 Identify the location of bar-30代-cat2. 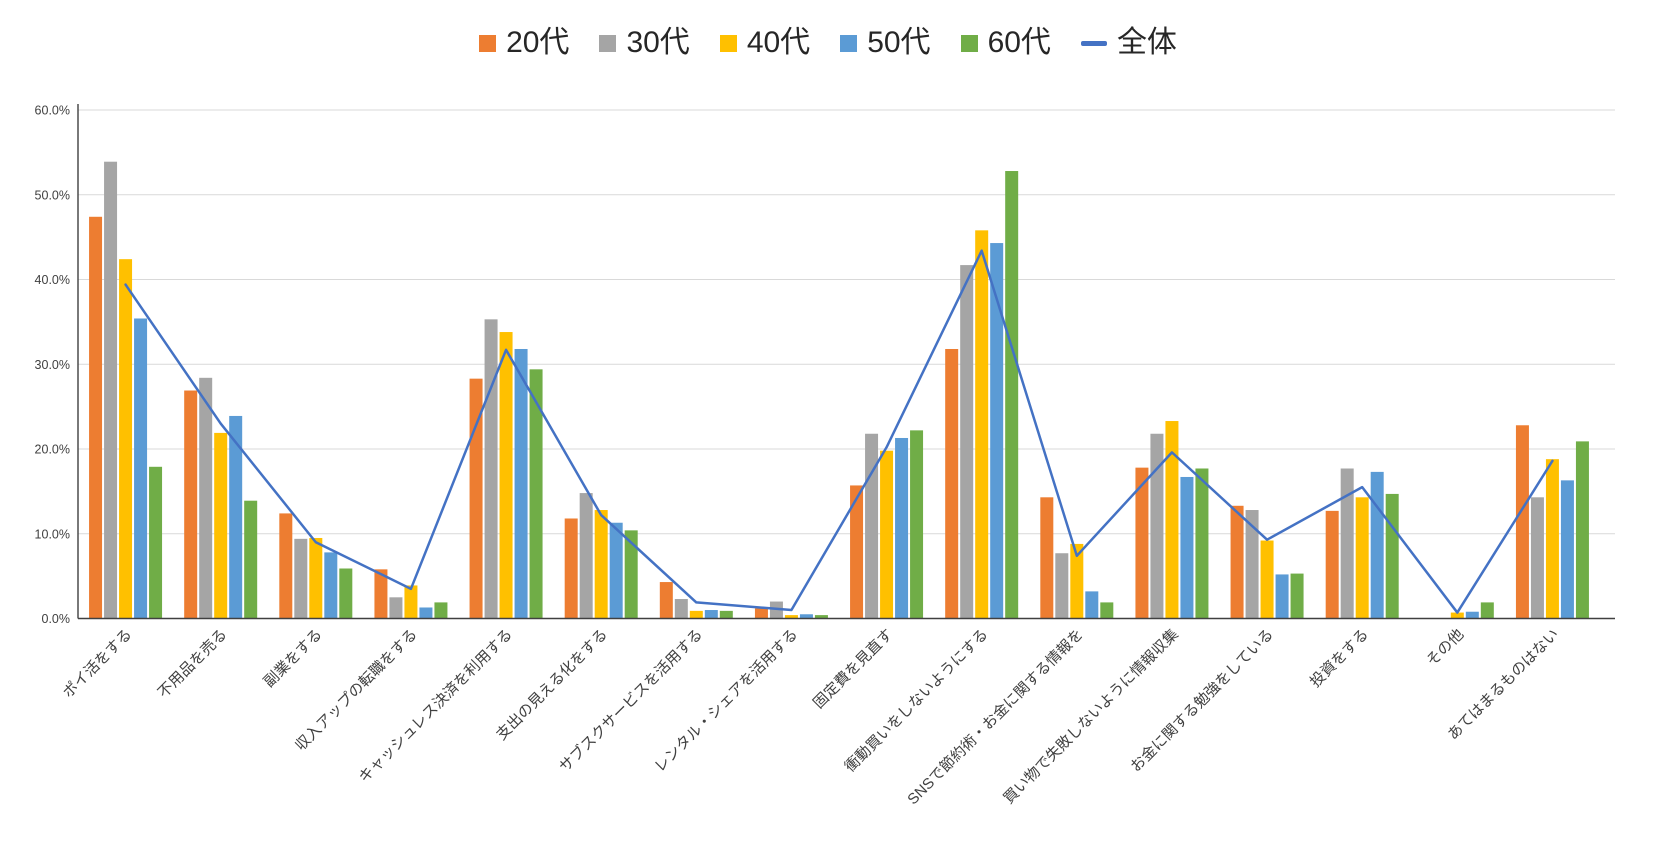
(206, 498).